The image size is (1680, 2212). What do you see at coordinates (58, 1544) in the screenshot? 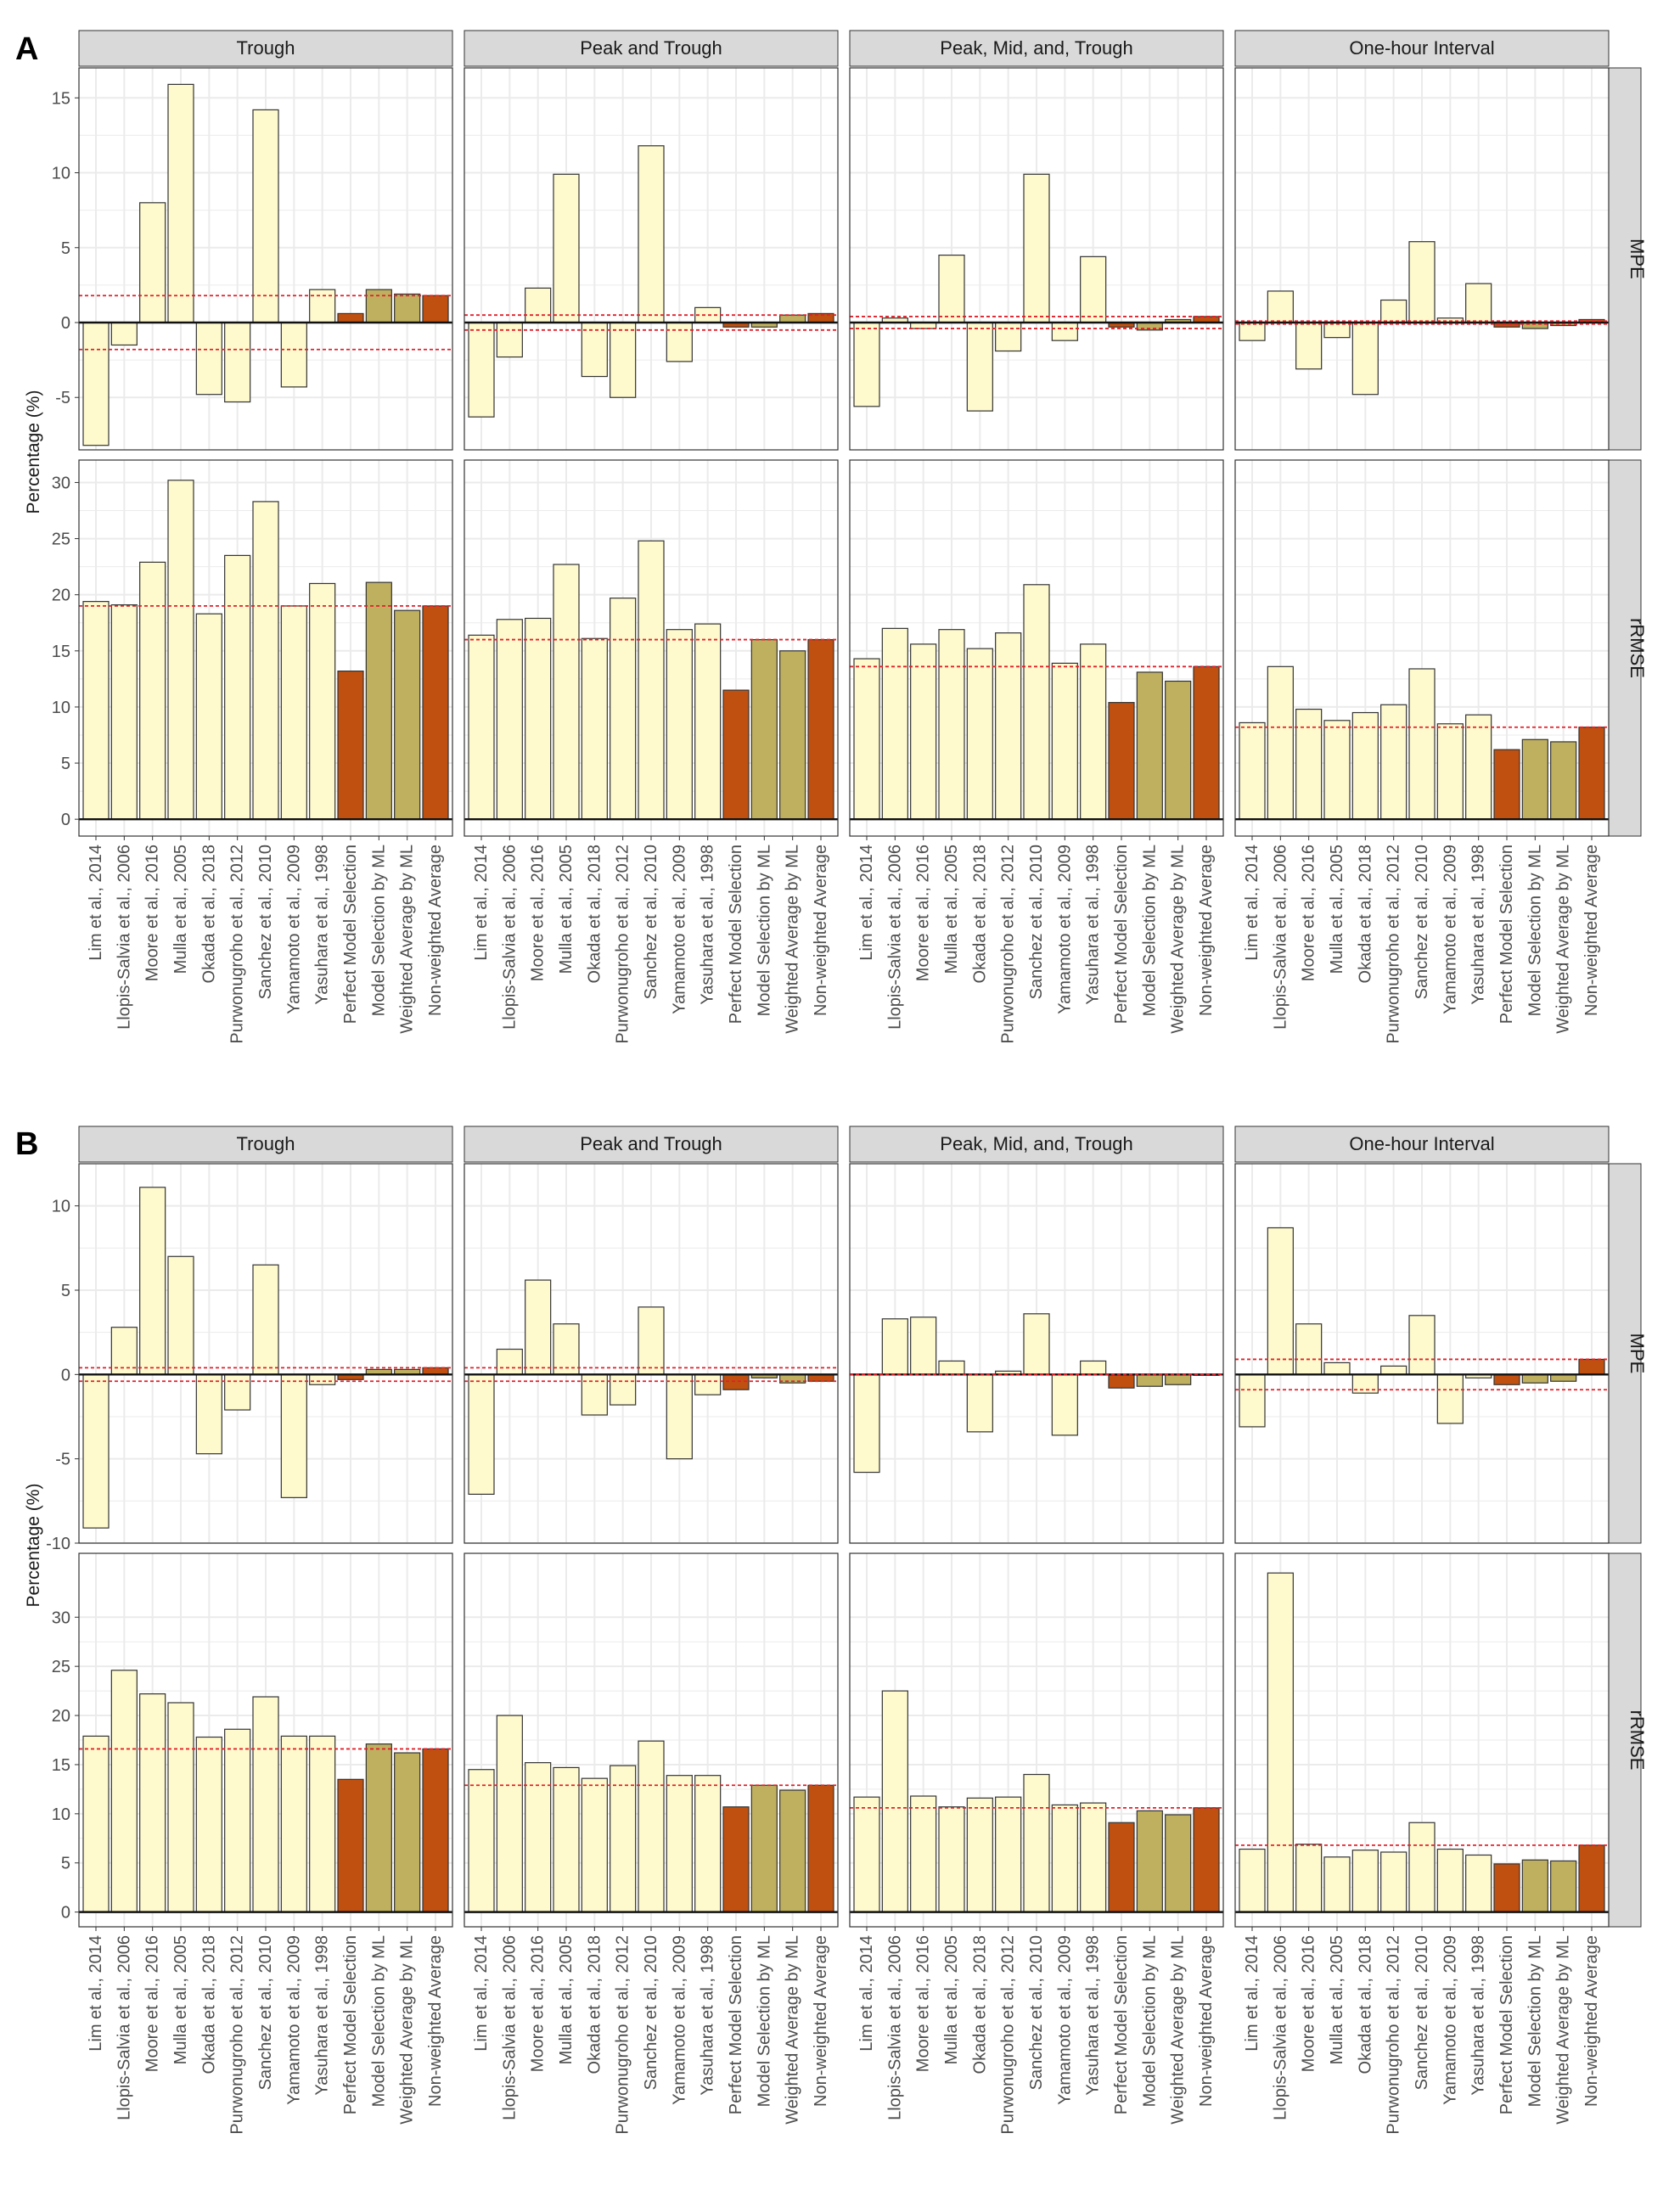
I see `y-tick-label: -10` at bounding box center [58, 1544].